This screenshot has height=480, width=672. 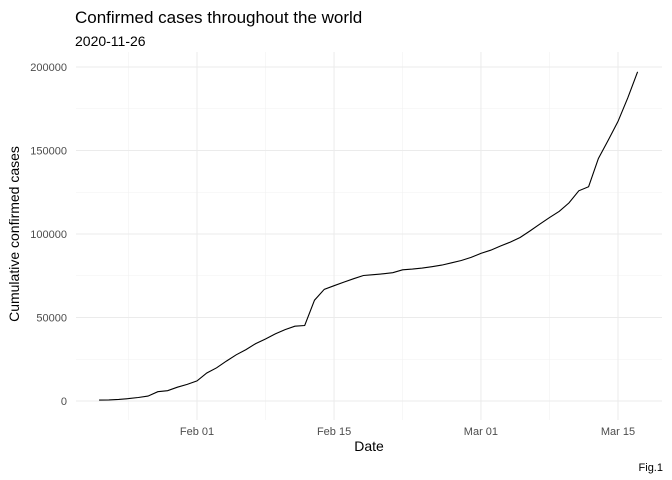 What do you see at coordinates (618, 432) in the screenshot?
I see `x-tick-label: Mar 15` at bounding box center [618, 432].